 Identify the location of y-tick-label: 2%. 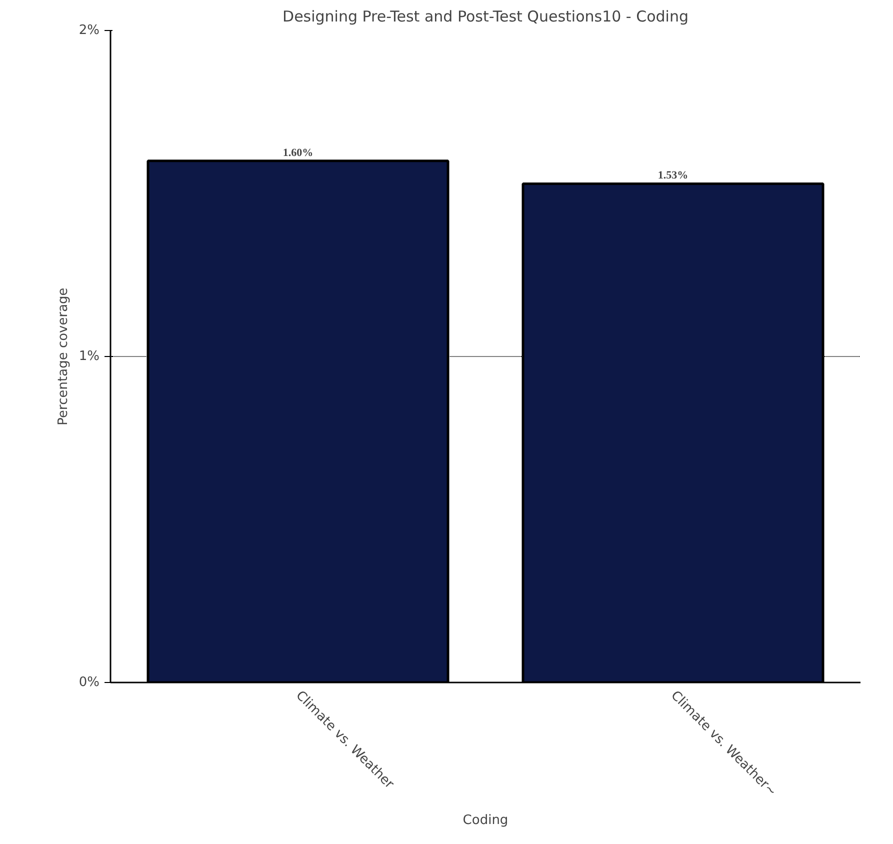
(89, 30).